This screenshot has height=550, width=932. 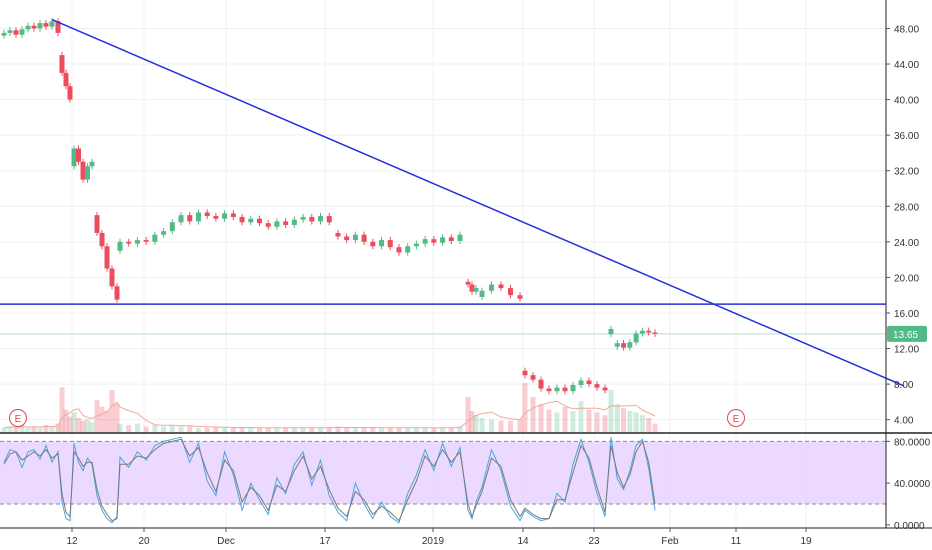 What do you see at coordinates (670, 541) in the screenshot?
I see `time-tick-label: Feb` at bounding box center [670, 541].